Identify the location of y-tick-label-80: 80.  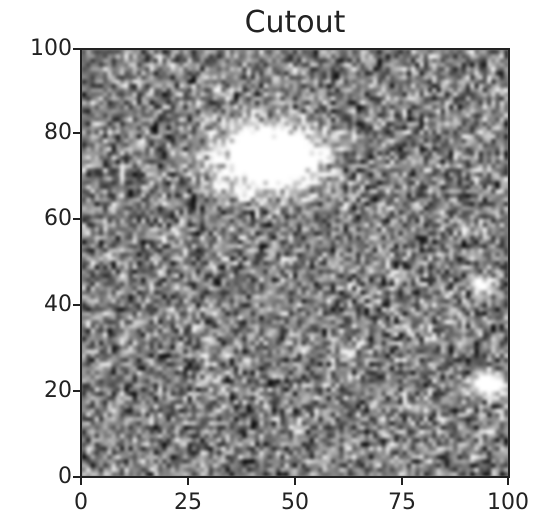
(58, 132).